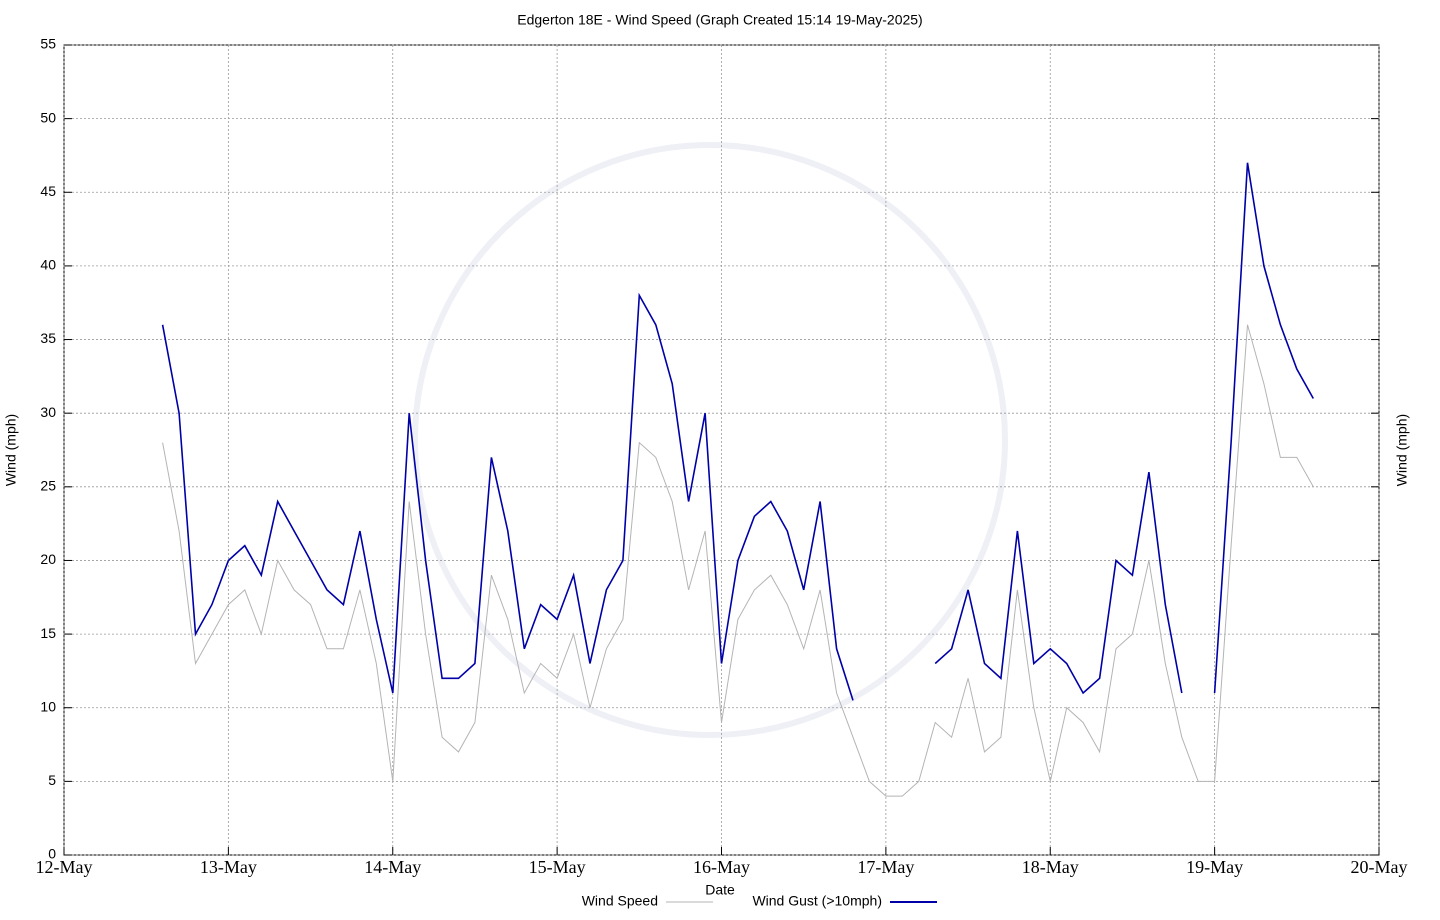  I want to click on y-tick-label: 40, so click(48, 265).